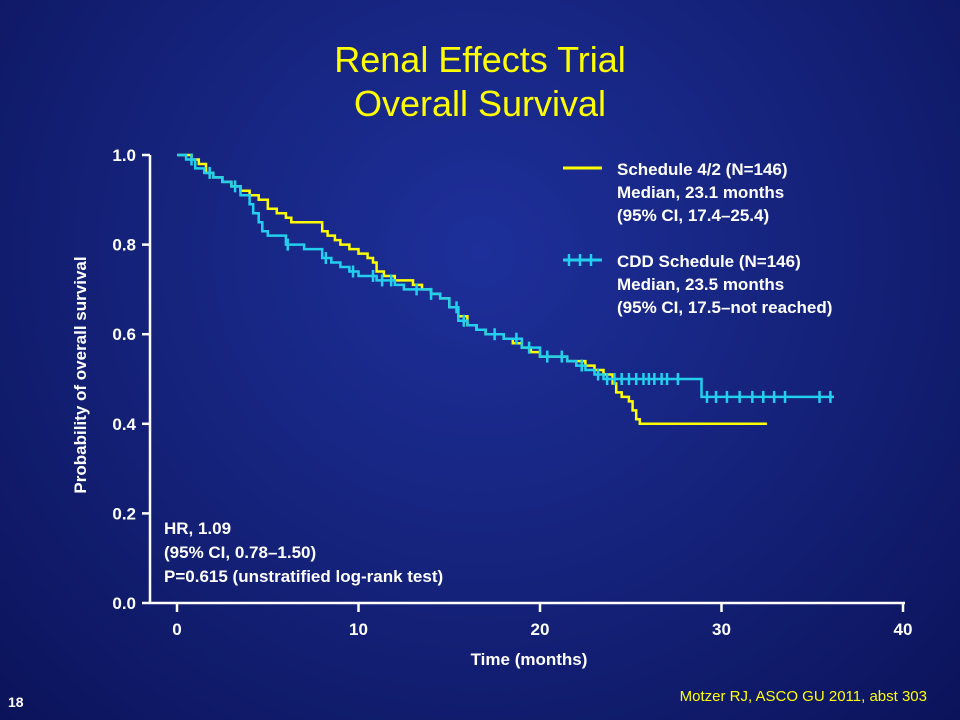 This screenshot has height=720, width=960. Describe the element at coordinates (724, 307) in the screenshot. I see `legend-text: (95% CI, 17.5–not reached)` at that location.